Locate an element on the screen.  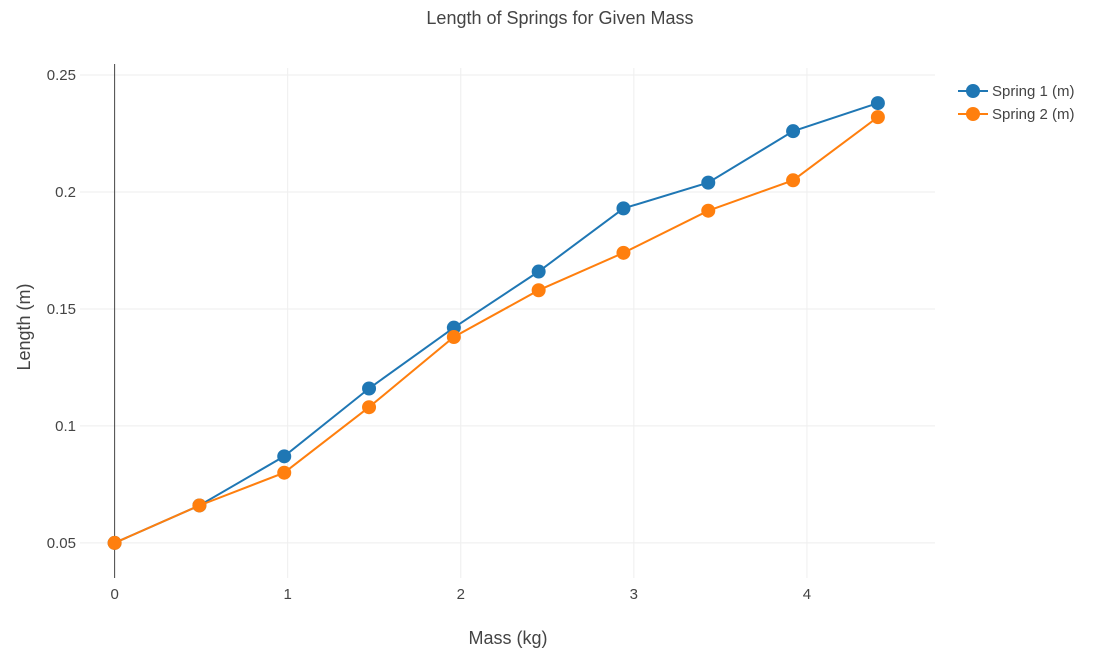
legend-item-1: Spring 1 (m) is located at coordinates (1016, 91).